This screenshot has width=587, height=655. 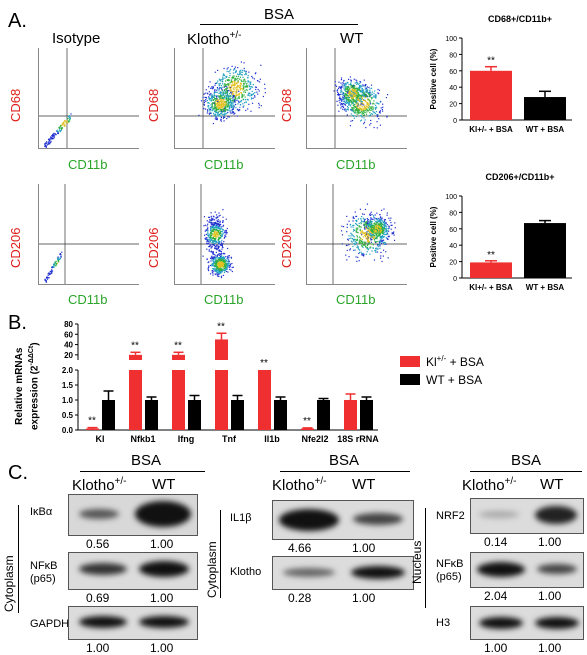 What do you see at coordinates (417, 562) in the screenshot?
I see `nucleus-label-c3: Nucleus` at bounding box center [417, 562].